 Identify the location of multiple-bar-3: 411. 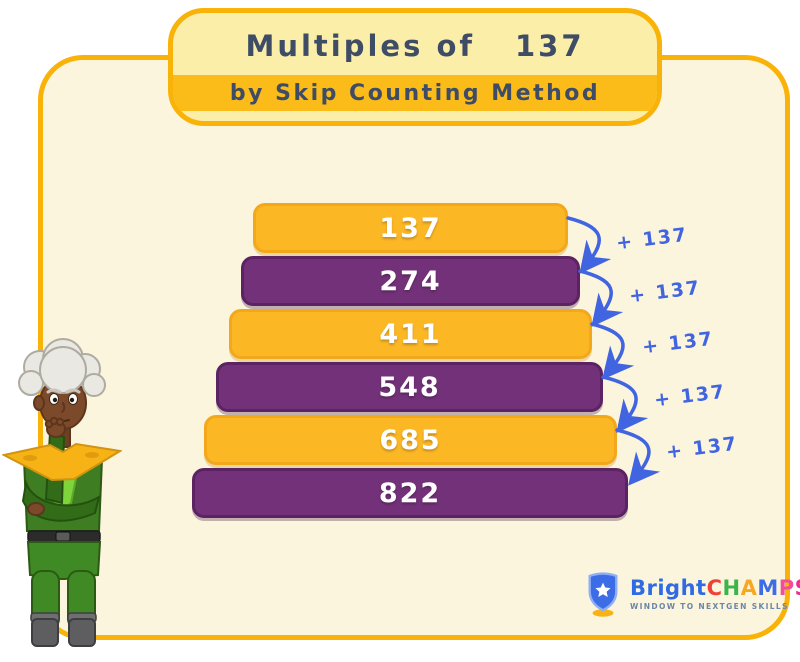
(410, 334).